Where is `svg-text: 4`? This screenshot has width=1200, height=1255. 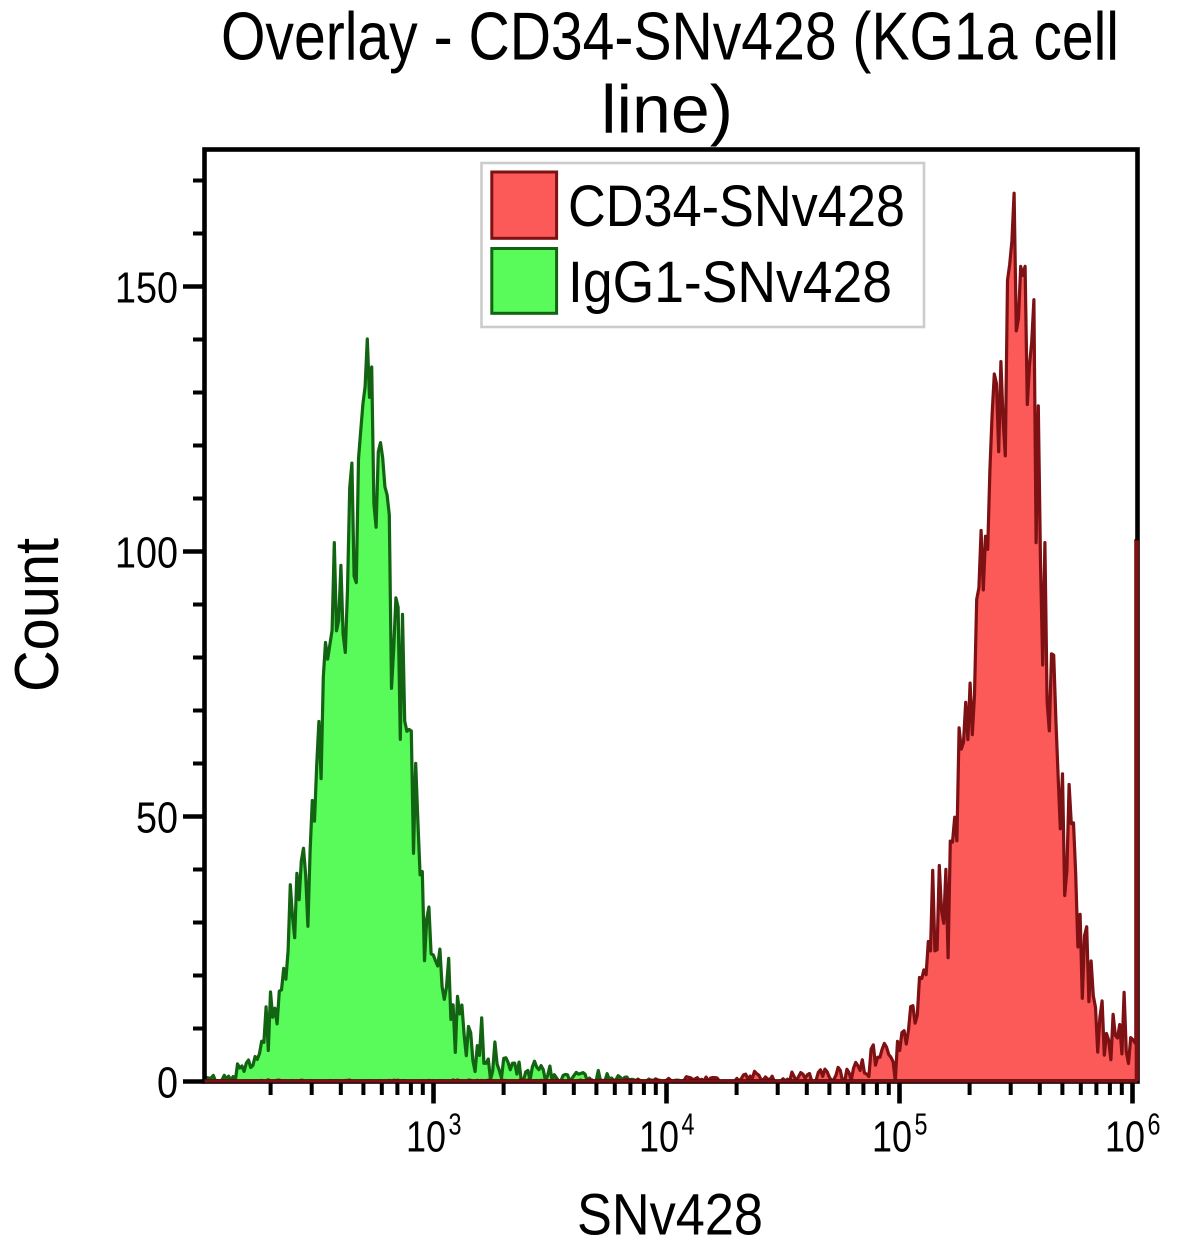
svg-text: 4 is located at coordinates (688, 1124).